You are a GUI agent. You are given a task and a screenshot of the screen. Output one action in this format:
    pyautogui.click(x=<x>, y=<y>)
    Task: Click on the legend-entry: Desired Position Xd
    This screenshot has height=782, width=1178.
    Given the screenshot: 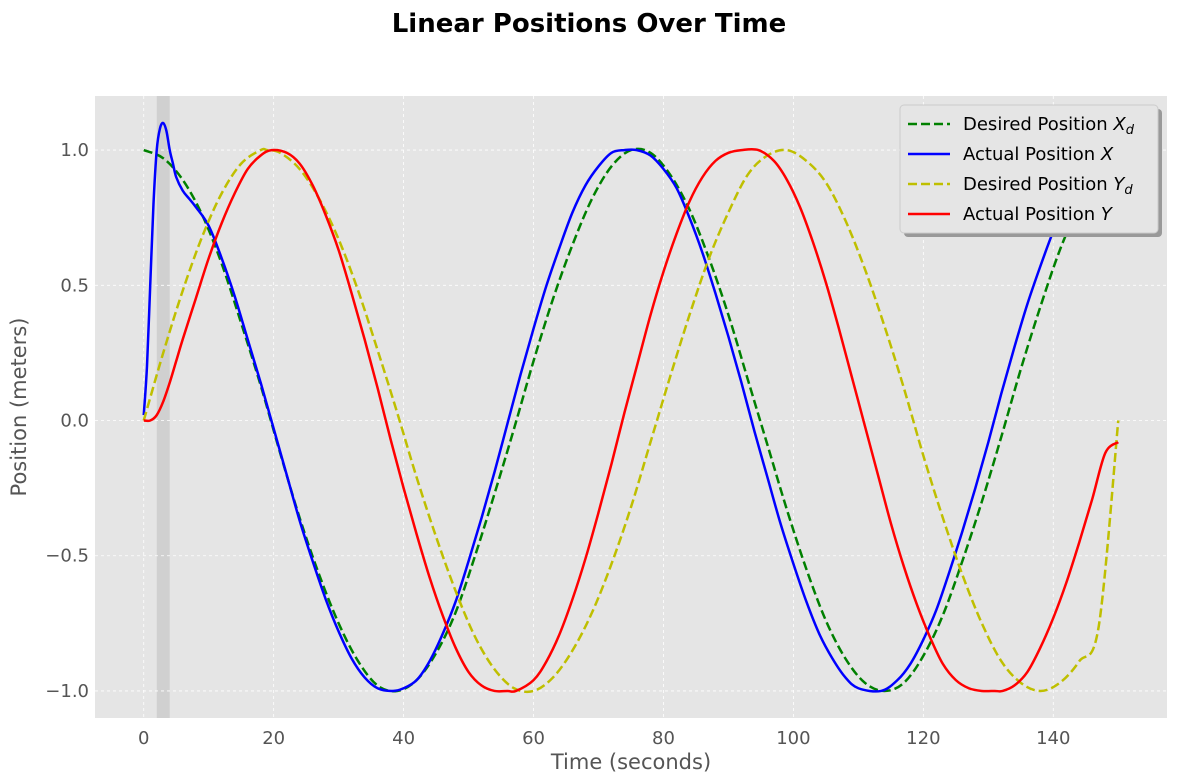 What is the action you would take?
    pyautogui.click(x=1021, y=126)
    